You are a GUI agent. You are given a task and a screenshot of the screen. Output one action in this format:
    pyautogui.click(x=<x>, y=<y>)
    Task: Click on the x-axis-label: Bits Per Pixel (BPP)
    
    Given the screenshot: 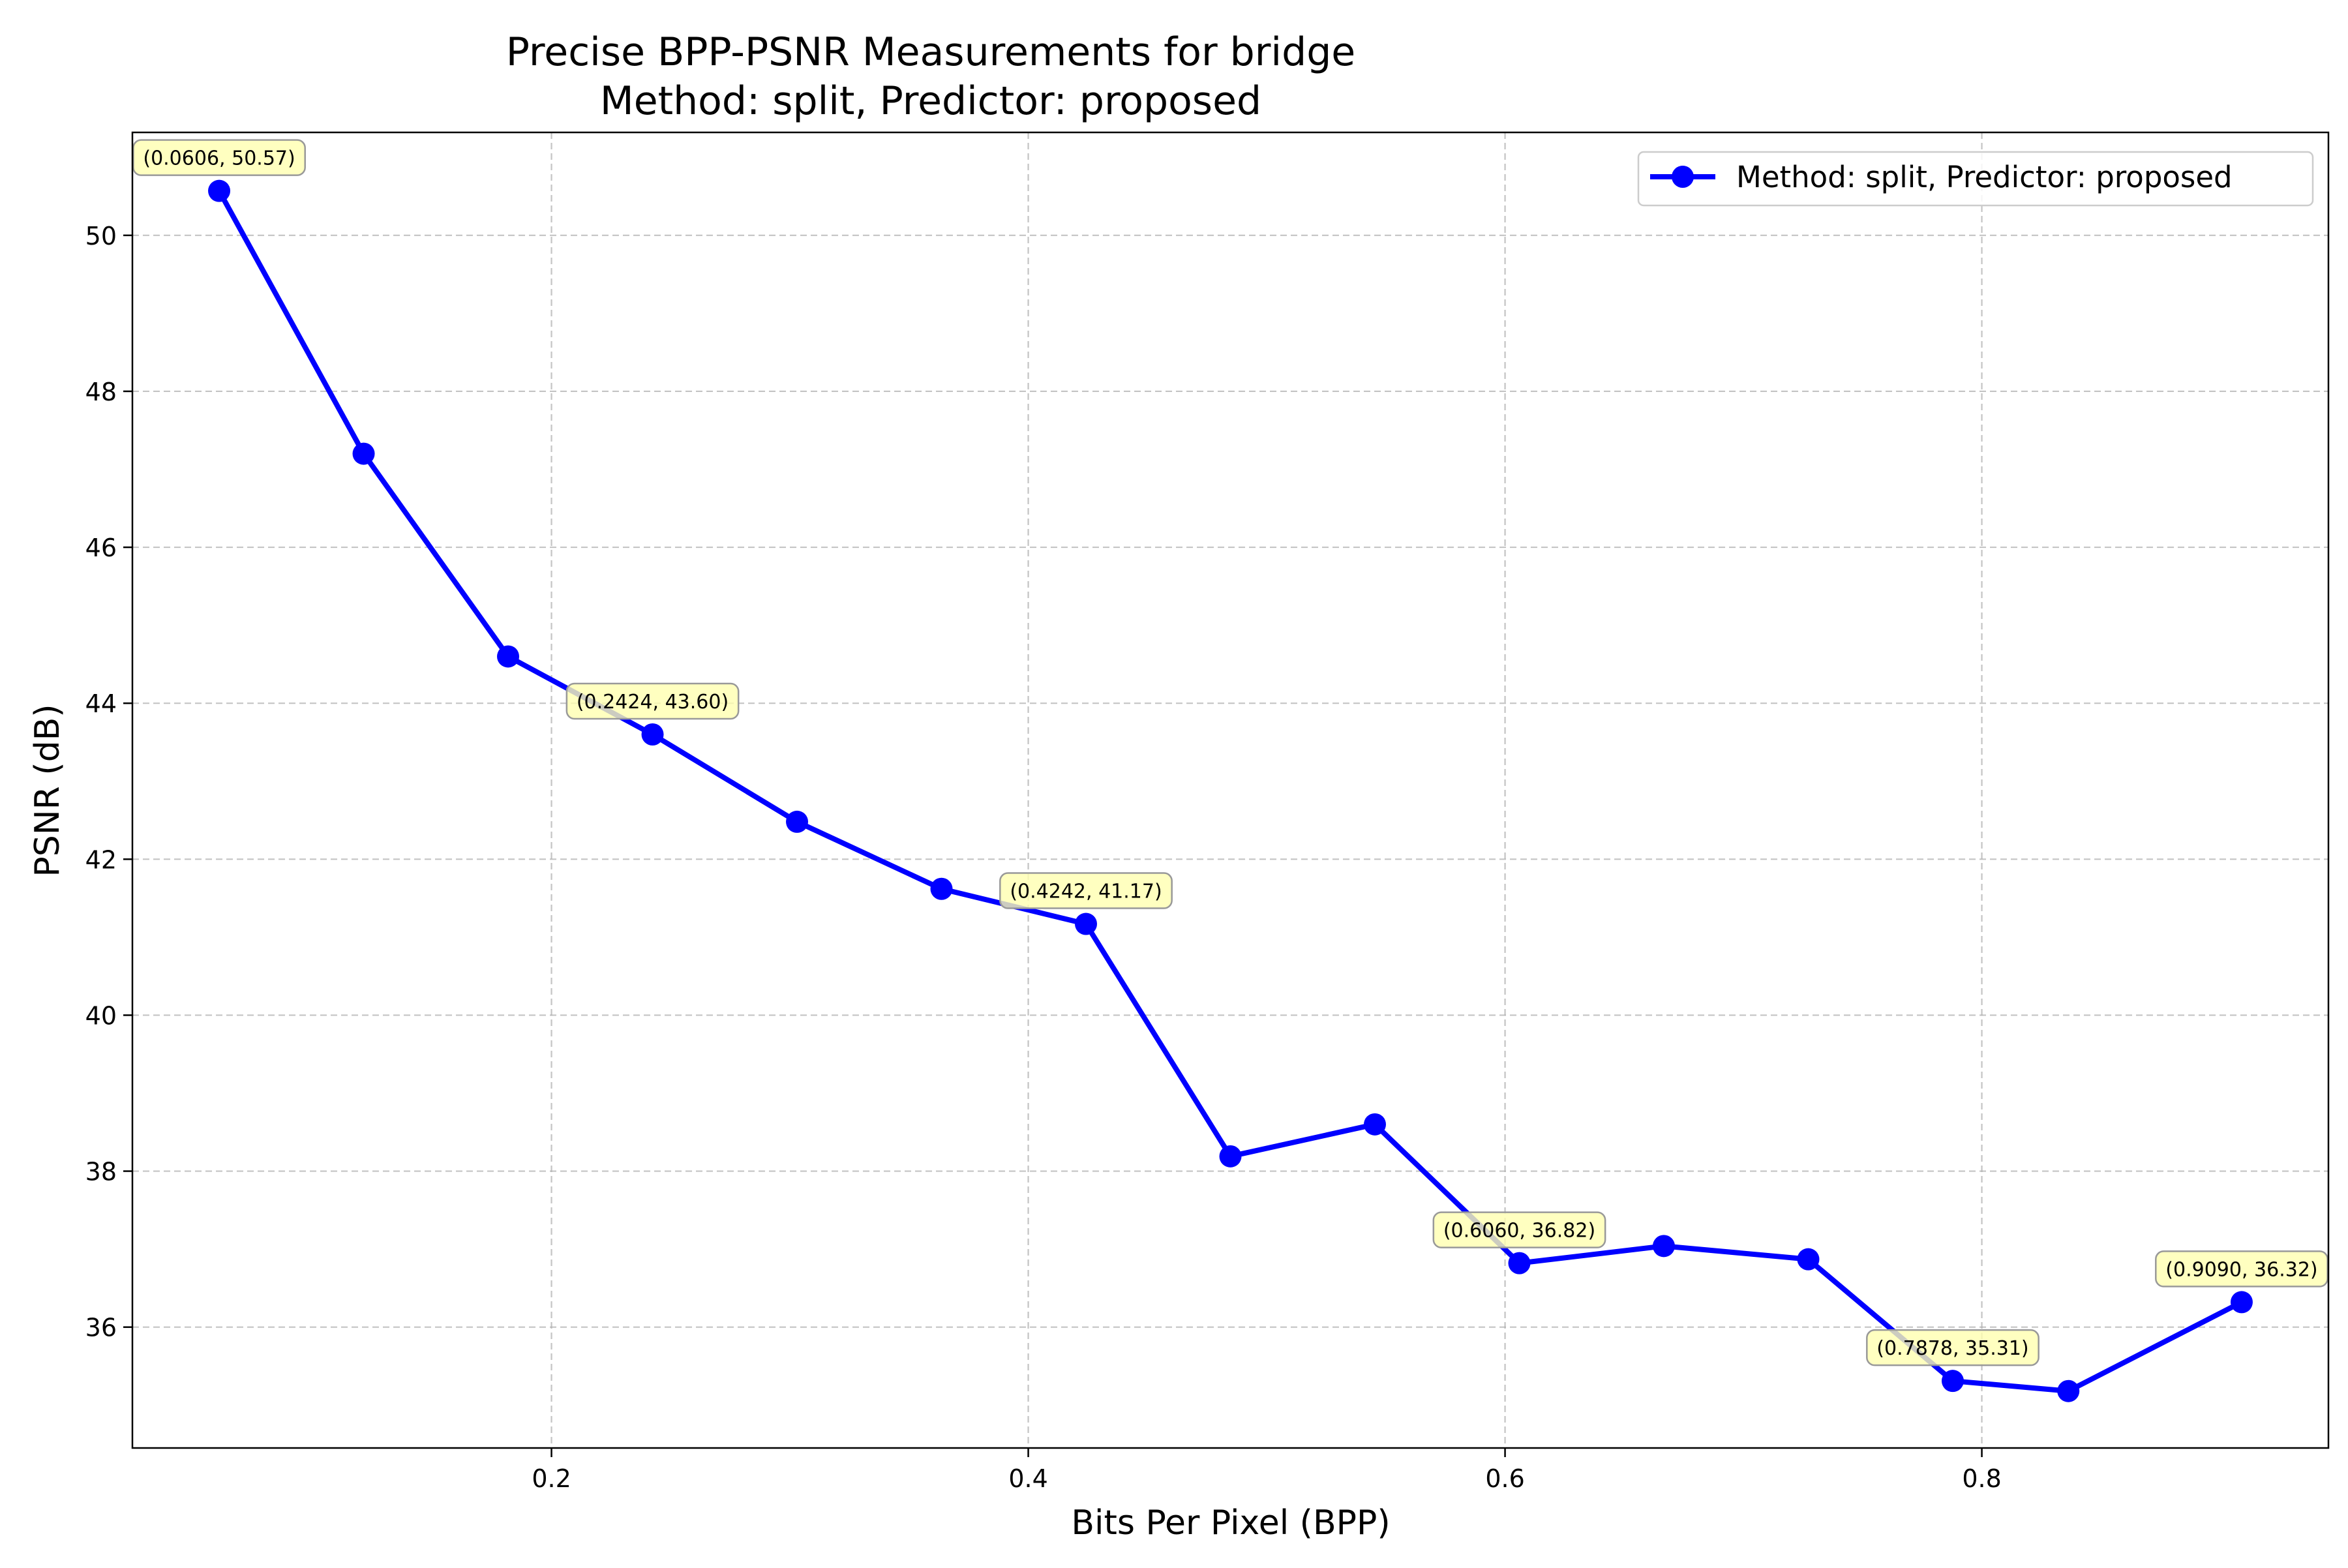 What is the action you would take?
    pyautogui.click(x=1231, y=1523)
    